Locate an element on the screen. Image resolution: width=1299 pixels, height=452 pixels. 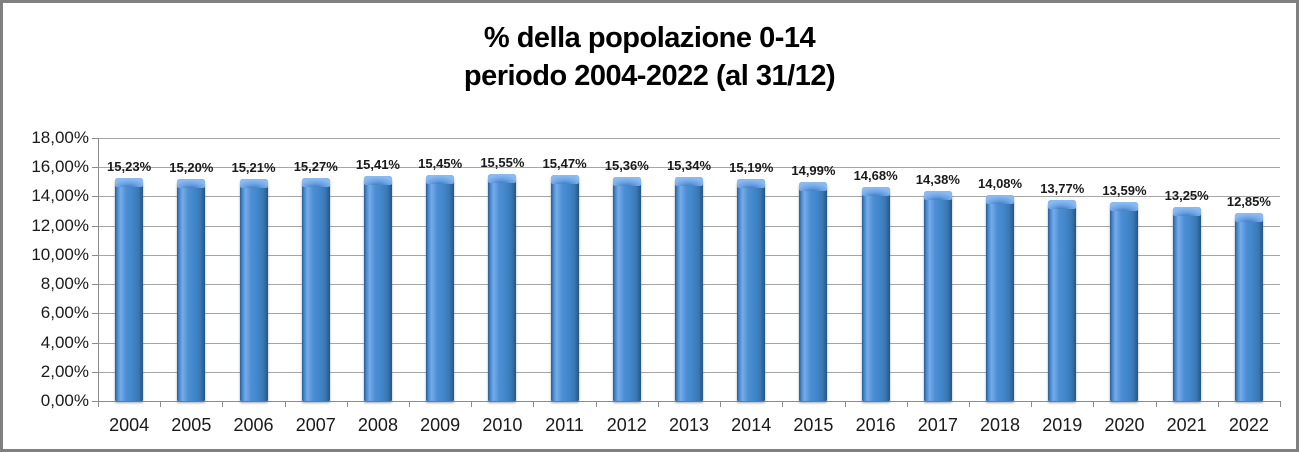
bar-2020 is located at coordinates (1124, 301).